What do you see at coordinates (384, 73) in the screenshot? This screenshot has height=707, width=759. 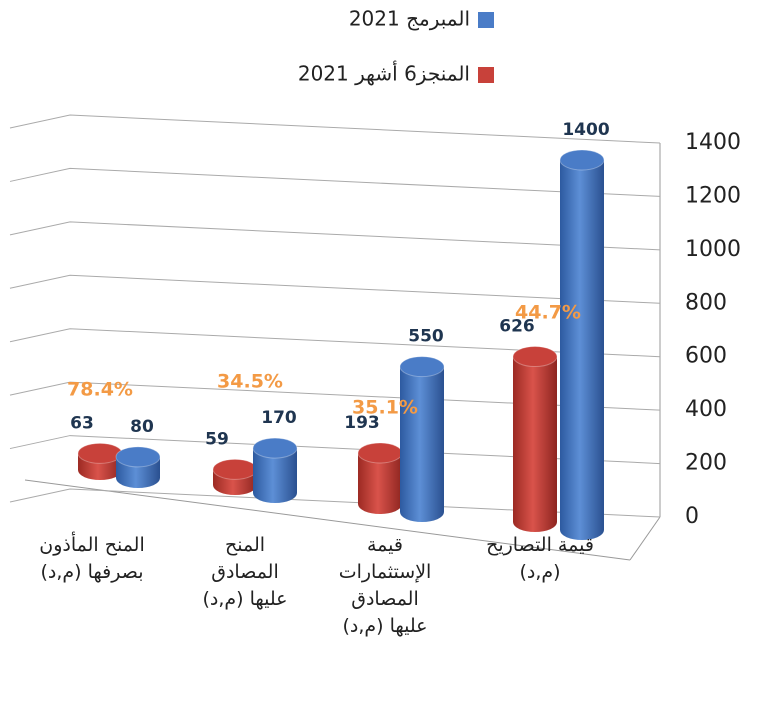 I see `legend-label: المنجز6 أشهر 2021` at bounding box center [384, 73].